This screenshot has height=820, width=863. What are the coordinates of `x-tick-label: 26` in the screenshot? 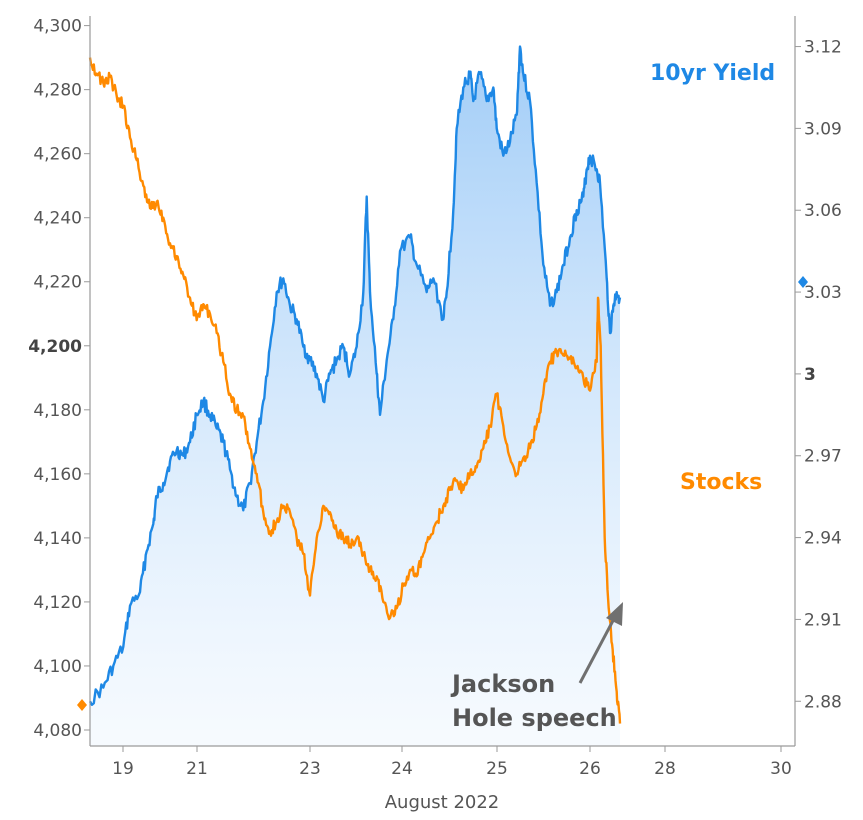 It's located at (590, 769).